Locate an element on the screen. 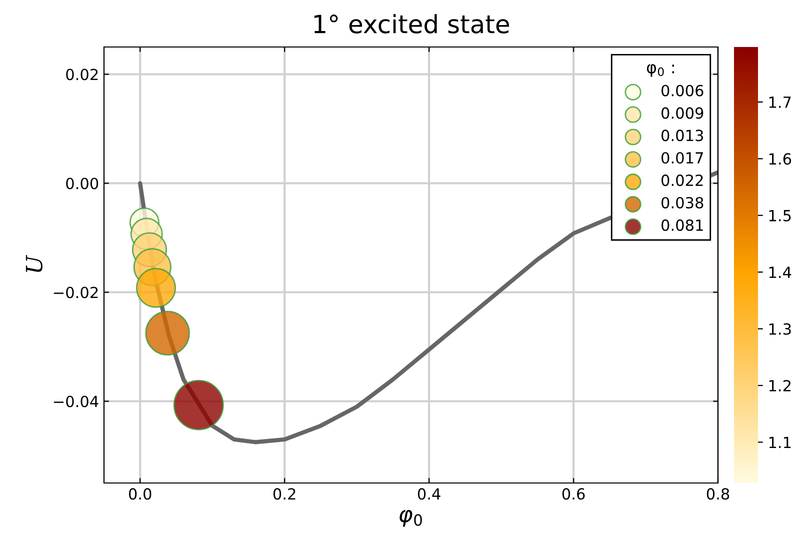 The image size is (795, 537). color-bar-label: 1.1 is located at coordinates (780, 442).